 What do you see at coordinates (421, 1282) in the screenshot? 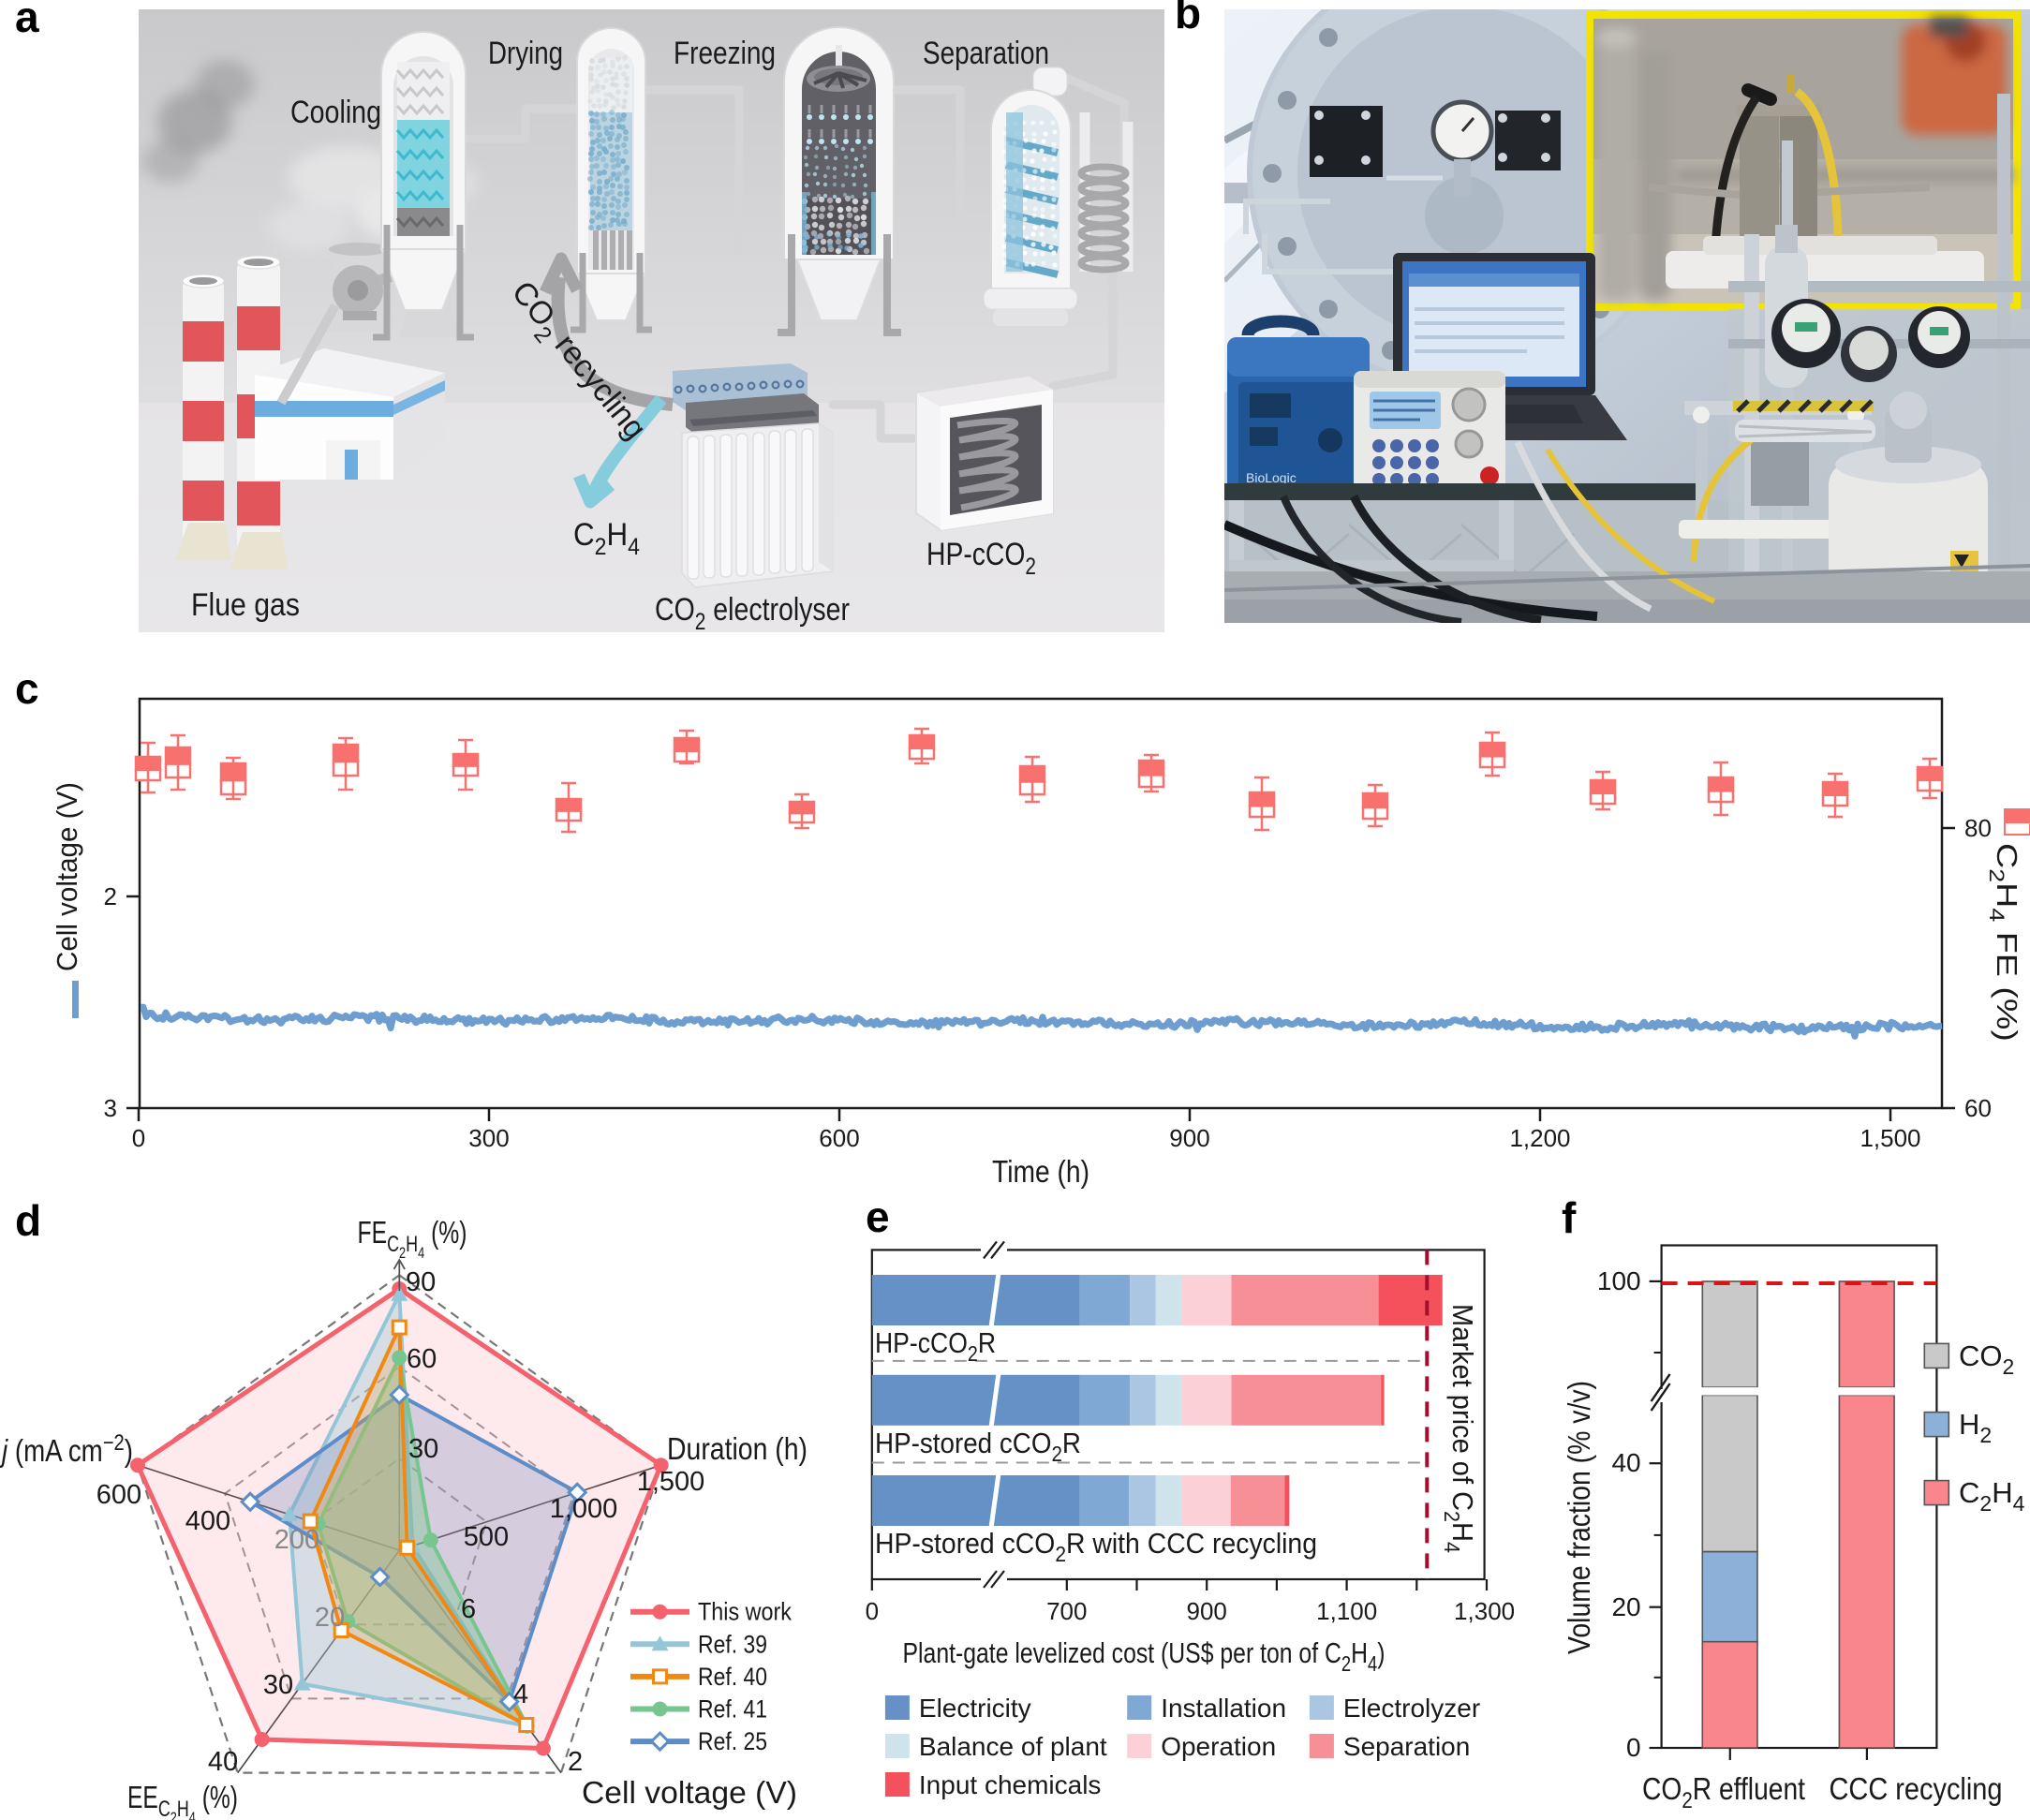
I see `svg-text: 90` at bounding box center [421, 1282].